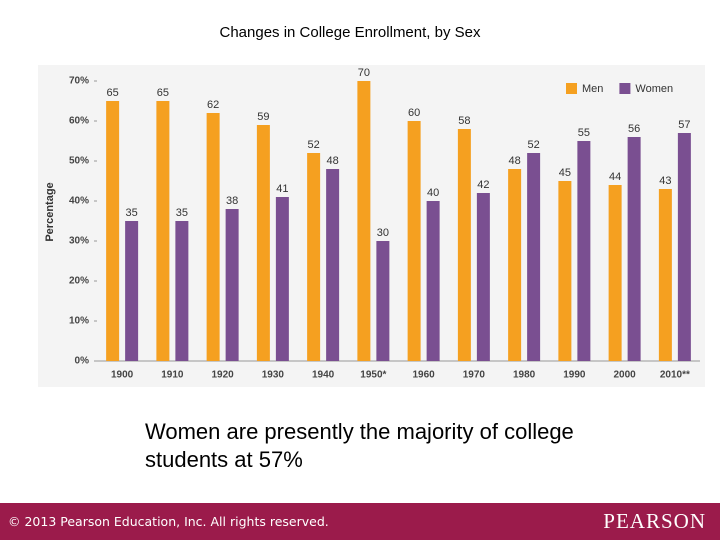 The width and height of the screenshot is (720, 540). What do you see at coordinates (172, 375) in the screenshot?
I see `x-tick-label: 1910` at bounding box center [172, 375].